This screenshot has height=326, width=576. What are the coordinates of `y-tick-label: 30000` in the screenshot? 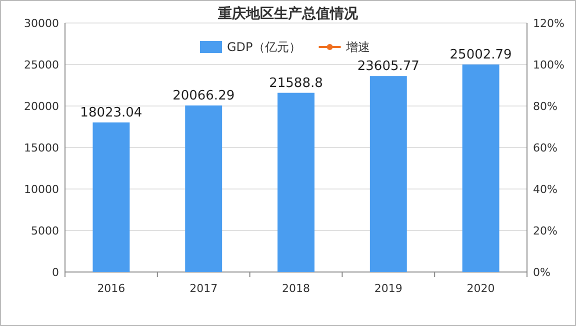 It's located at (41, 23).